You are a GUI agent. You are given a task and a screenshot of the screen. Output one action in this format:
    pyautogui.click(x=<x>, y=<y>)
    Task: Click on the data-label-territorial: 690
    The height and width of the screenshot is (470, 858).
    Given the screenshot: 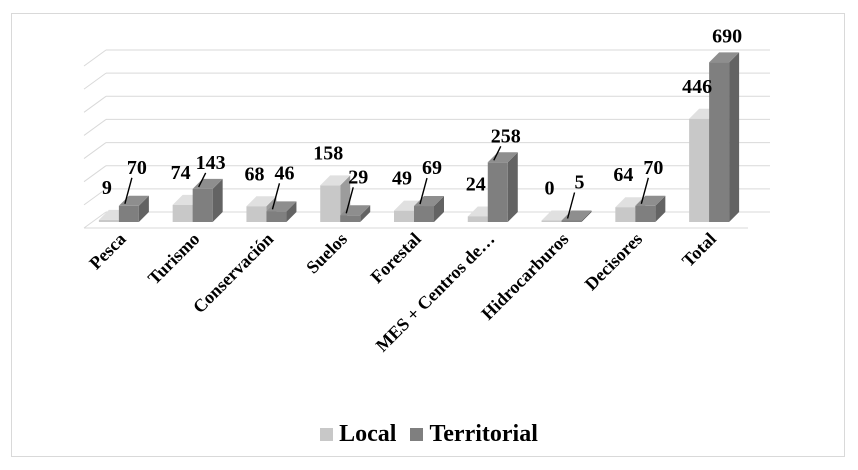 What is the action you would take?
    pyautogui.click(x=727, y=36)
    